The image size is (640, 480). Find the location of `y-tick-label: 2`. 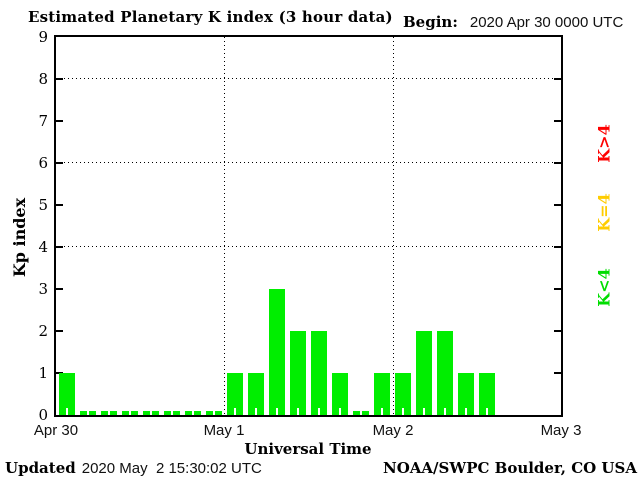

y-tick-label: 2 is located at coordinates (43, 331).